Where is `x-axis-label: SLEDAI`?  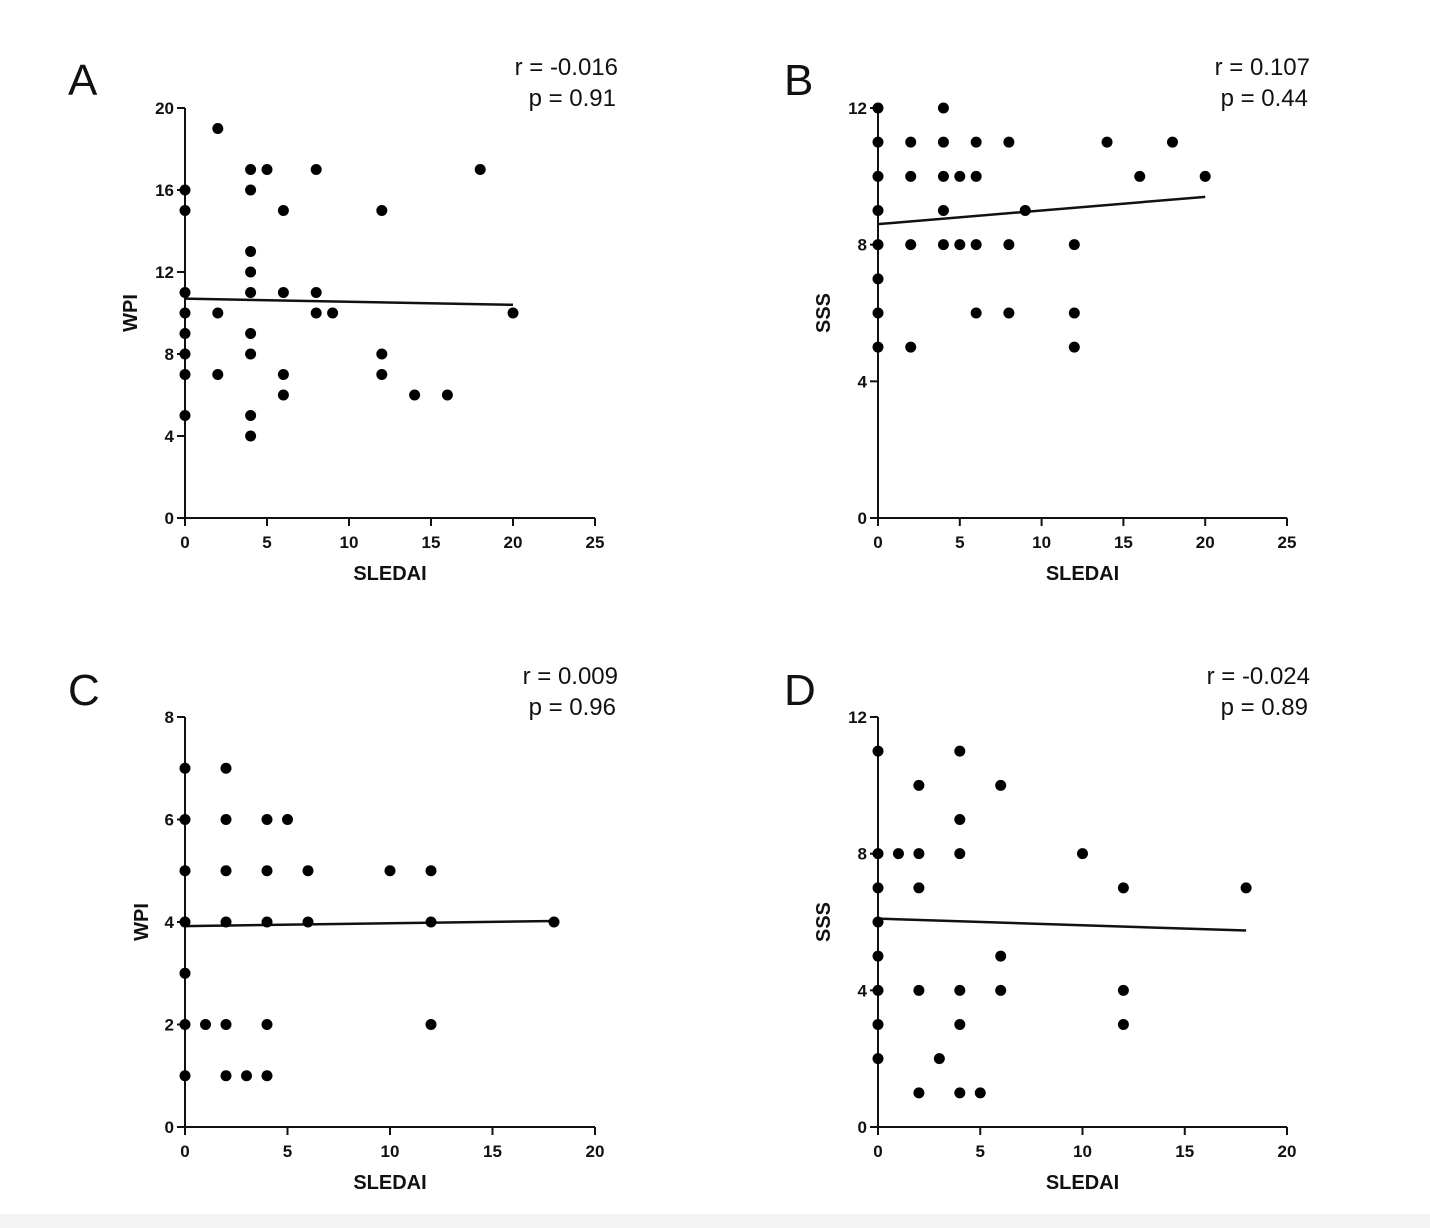 x-axis-label: SLEDAI is located at coordinates (389, 574).